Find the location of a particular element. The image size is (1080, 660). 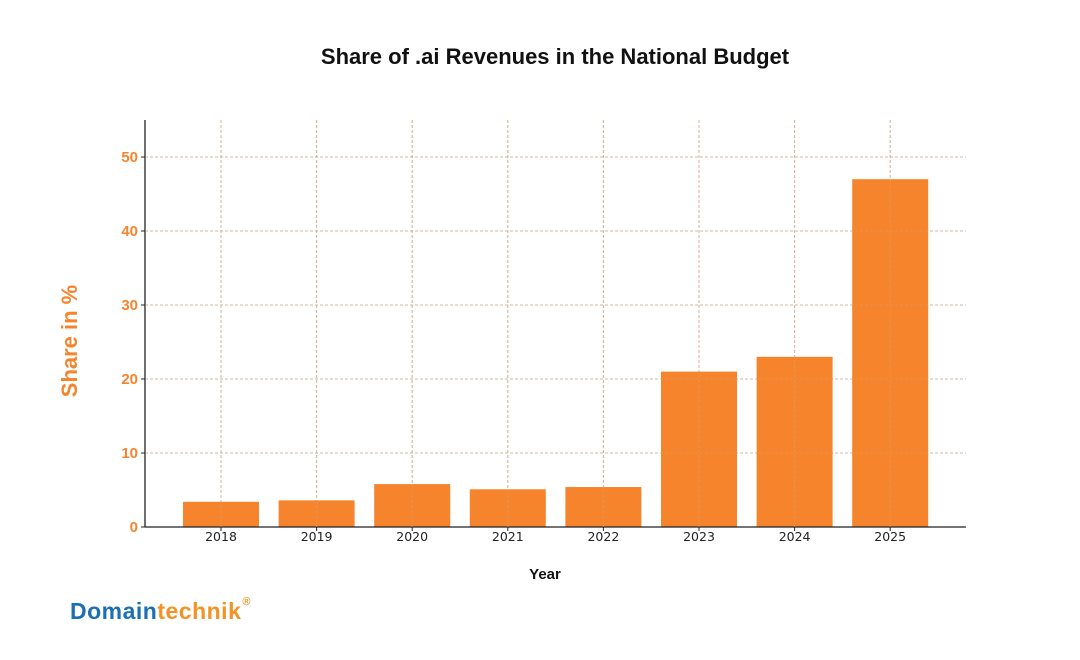

bar-2019 is located at coordinates (316, 513).